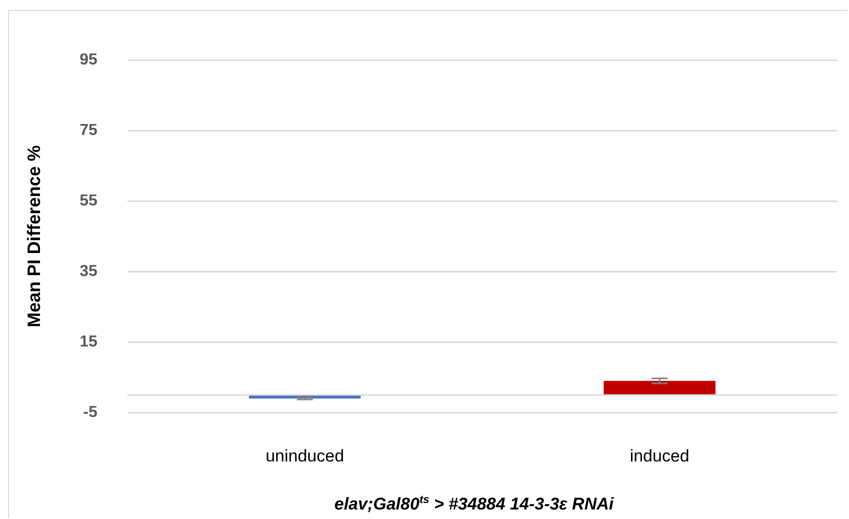  What do you see at coordinates (89, 201) in the screenshot?
I see `y-tick-label: 55` at bounding box center [89, 201].